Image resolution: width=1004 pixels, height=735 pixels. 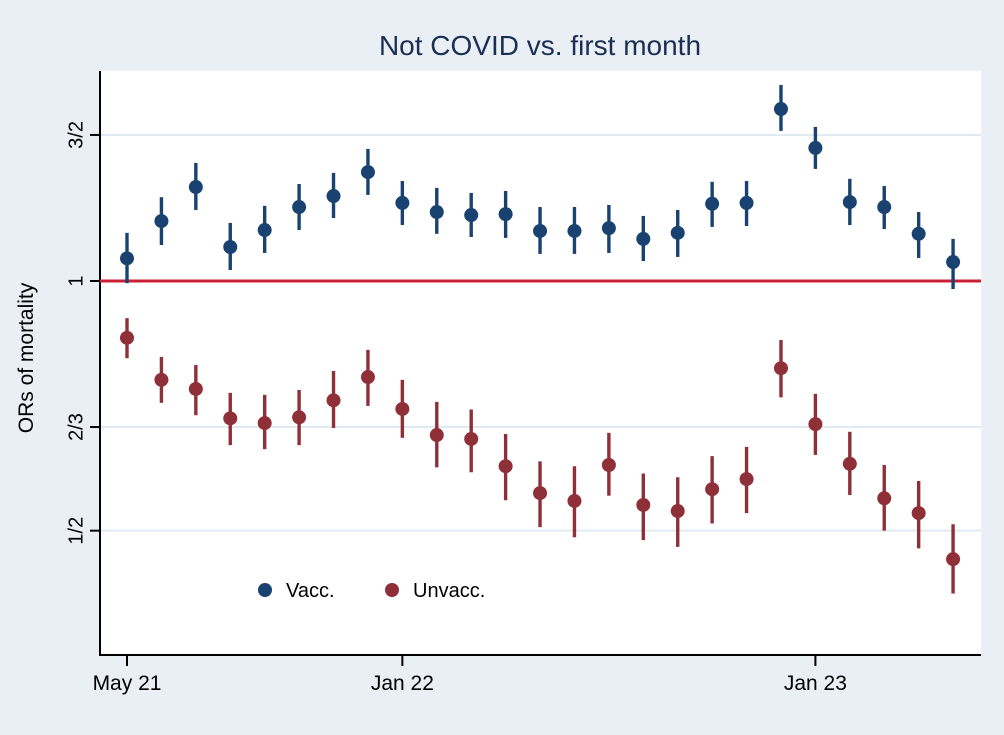 What do you see at coordinates (815, 683) in the screenshot?
I see `x-tick-label-Jan 23: Jan 23` at bounding box center [815, 683].